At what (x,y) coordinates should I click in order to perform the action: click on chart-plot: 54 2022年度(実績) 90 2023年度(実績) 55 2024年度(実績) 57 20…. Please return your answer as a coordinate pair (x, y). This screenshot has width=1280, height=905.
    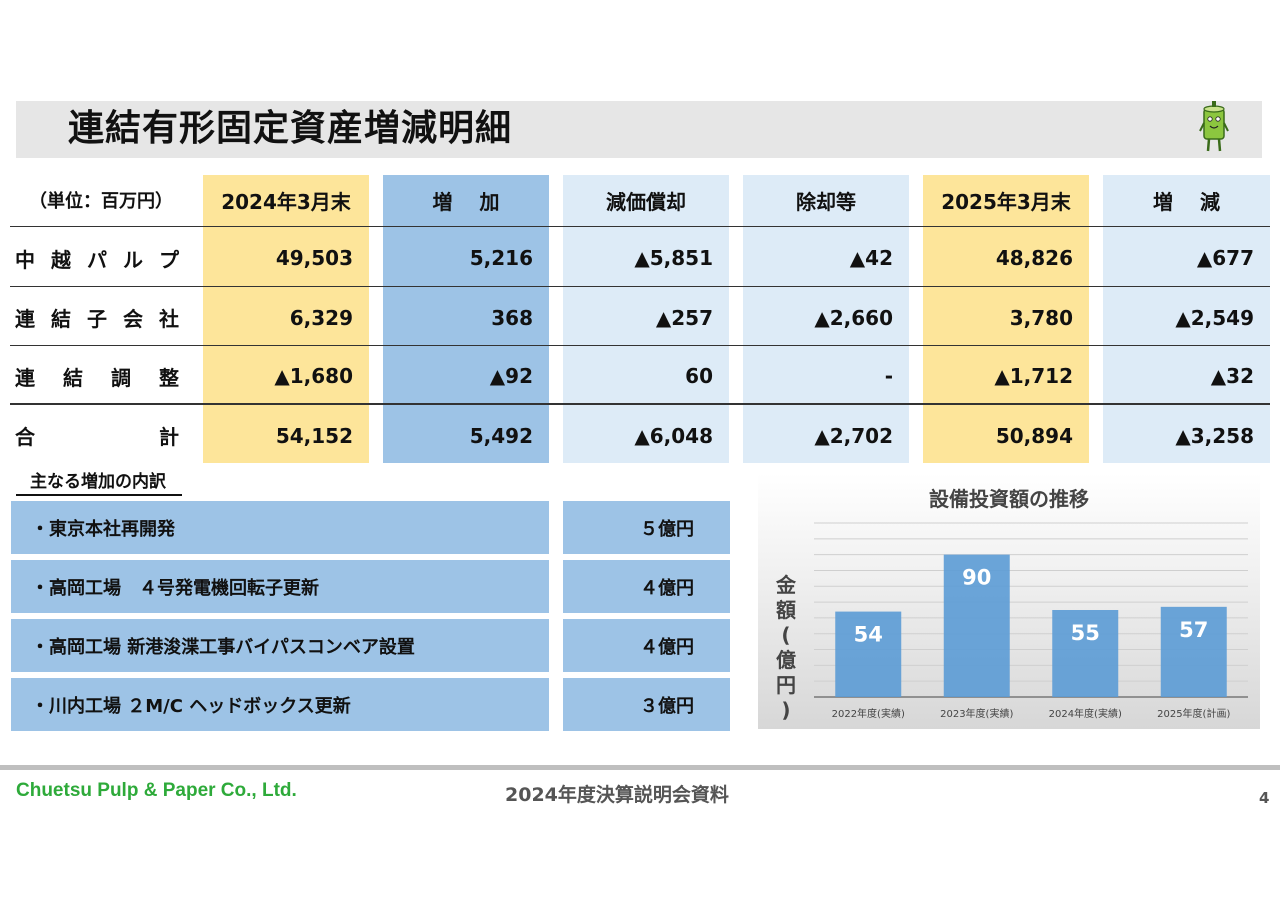
    Looking at the image, I should click on (1031, 621).